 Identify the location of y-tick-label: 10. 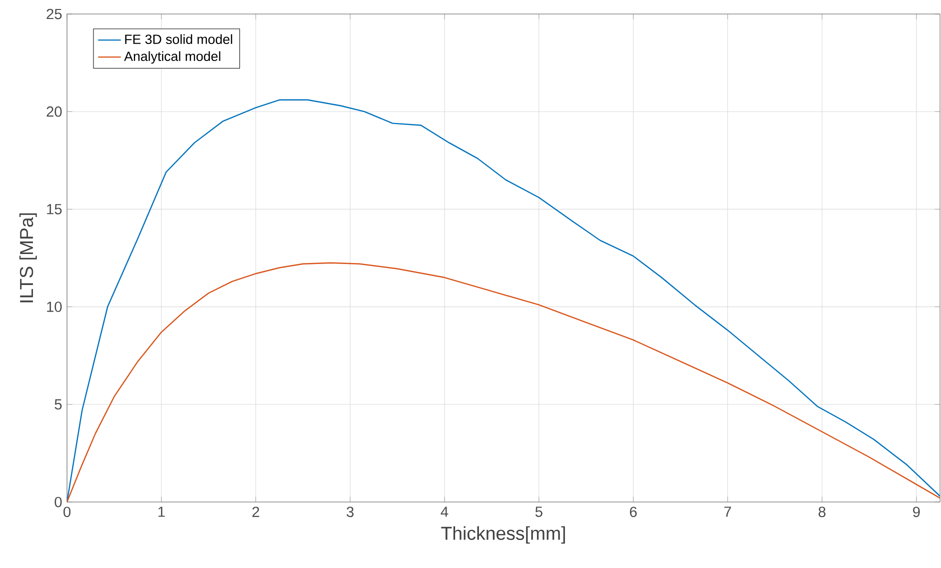
(54, 307).